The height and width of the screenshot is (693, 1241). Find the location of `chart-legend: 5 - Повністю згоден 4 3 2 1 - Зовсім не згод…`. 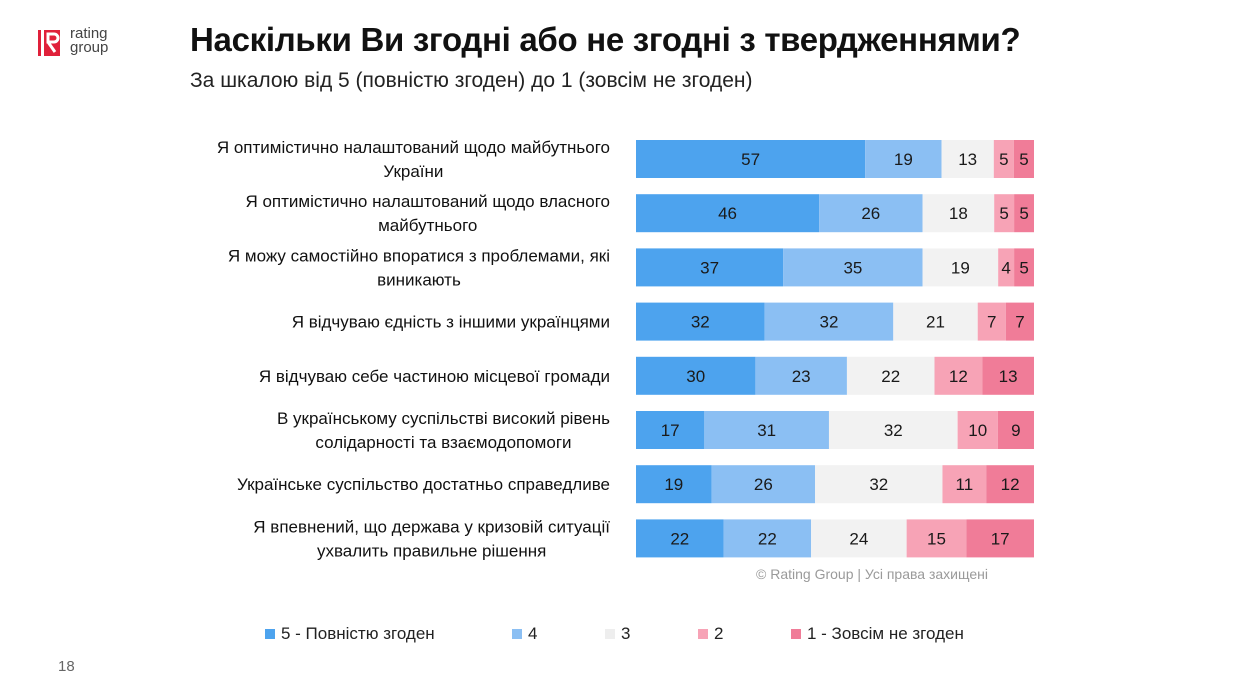

chart-legend: 5 - Повністю згоден 4 3 2 1 - Зовсім не згод… is located at coordinates (620, 637).